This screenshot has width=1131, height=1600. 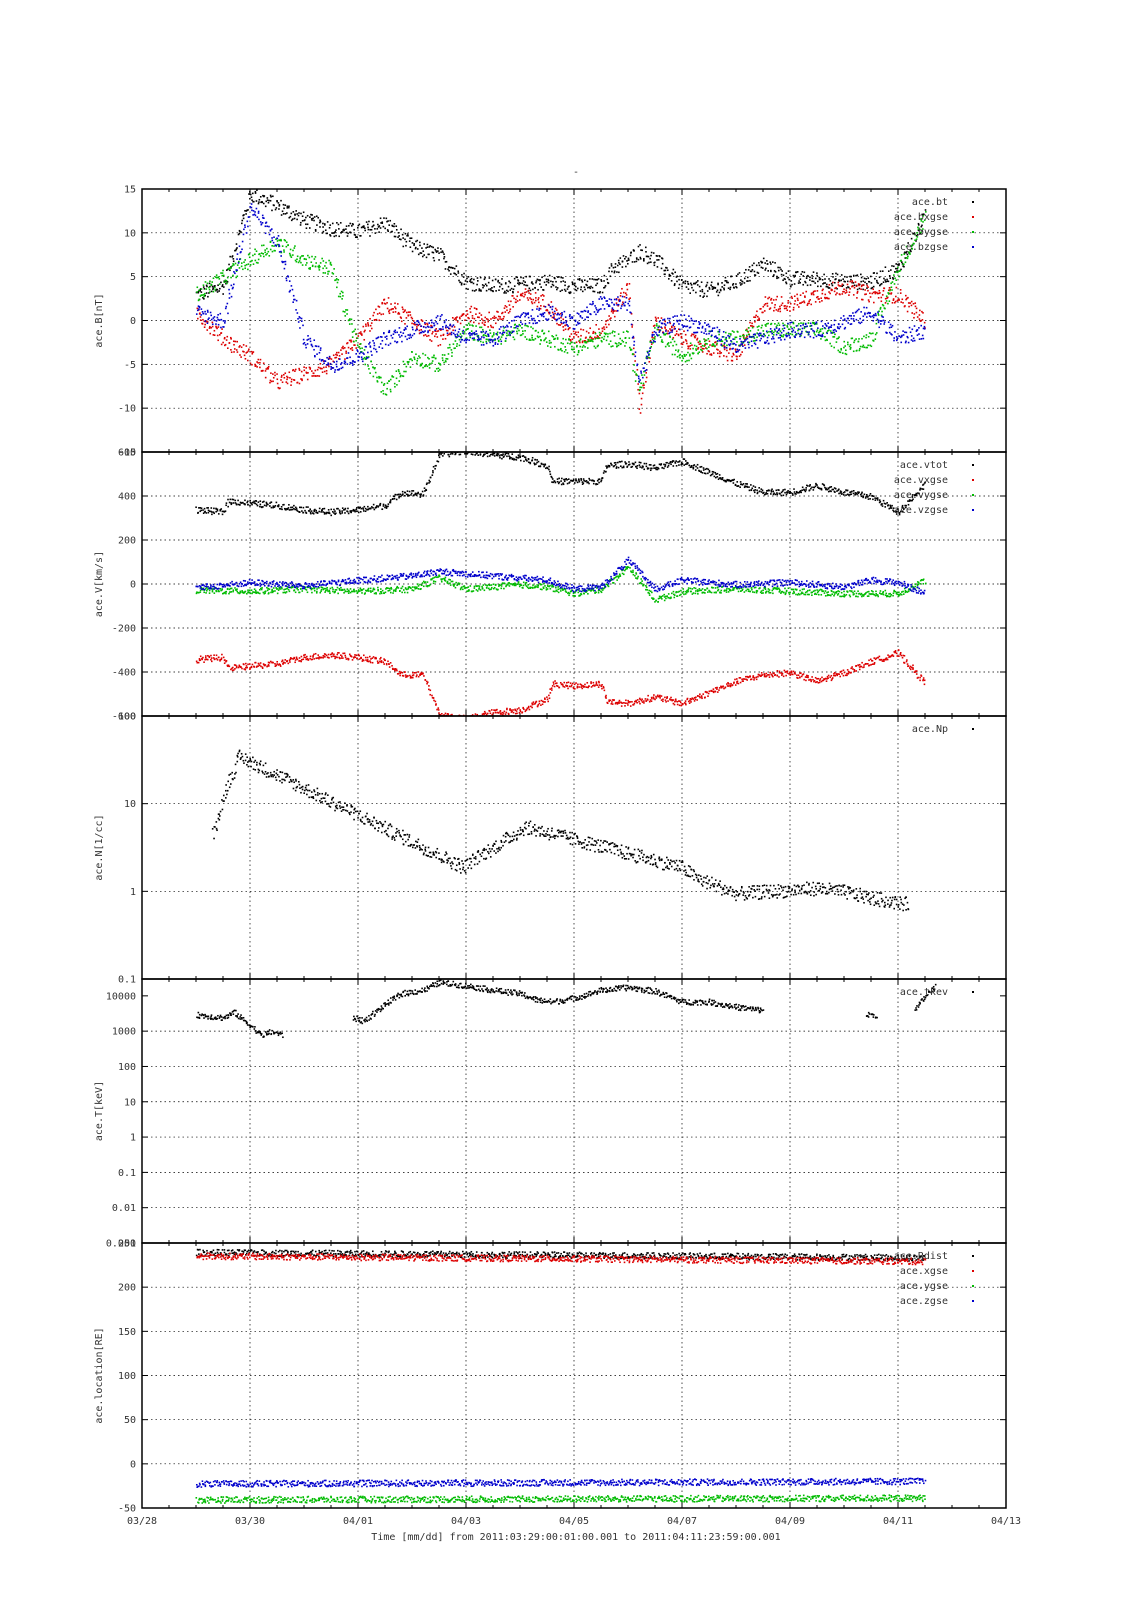 What do you see at coordinates (130, 233) in the screenshot?
I see `y-tick-label: 10` at bounding box center [130, 233].